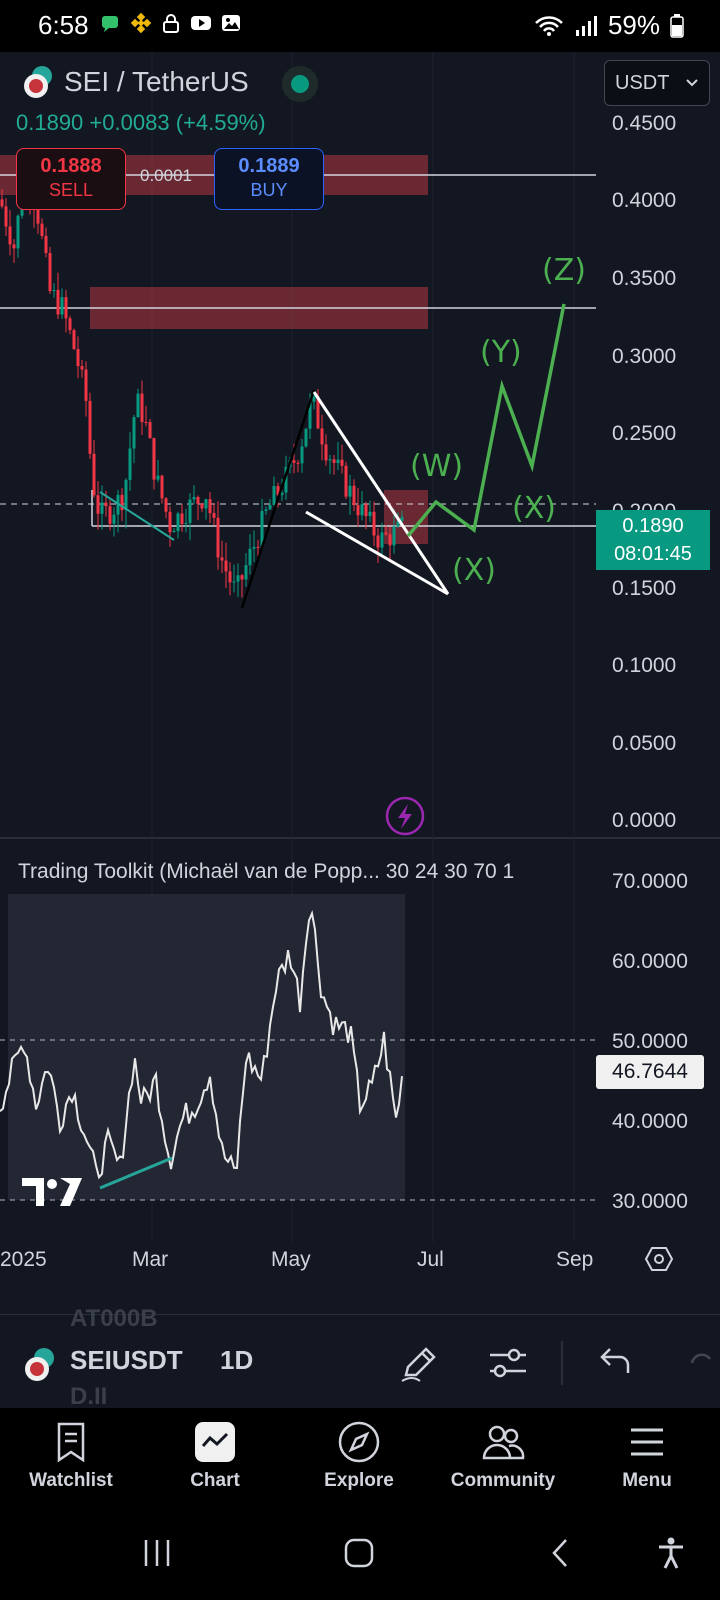 Image resolution: width=720 pixels, height=1600 pixels. I want to click on redo-icon, so click(705, 1364).